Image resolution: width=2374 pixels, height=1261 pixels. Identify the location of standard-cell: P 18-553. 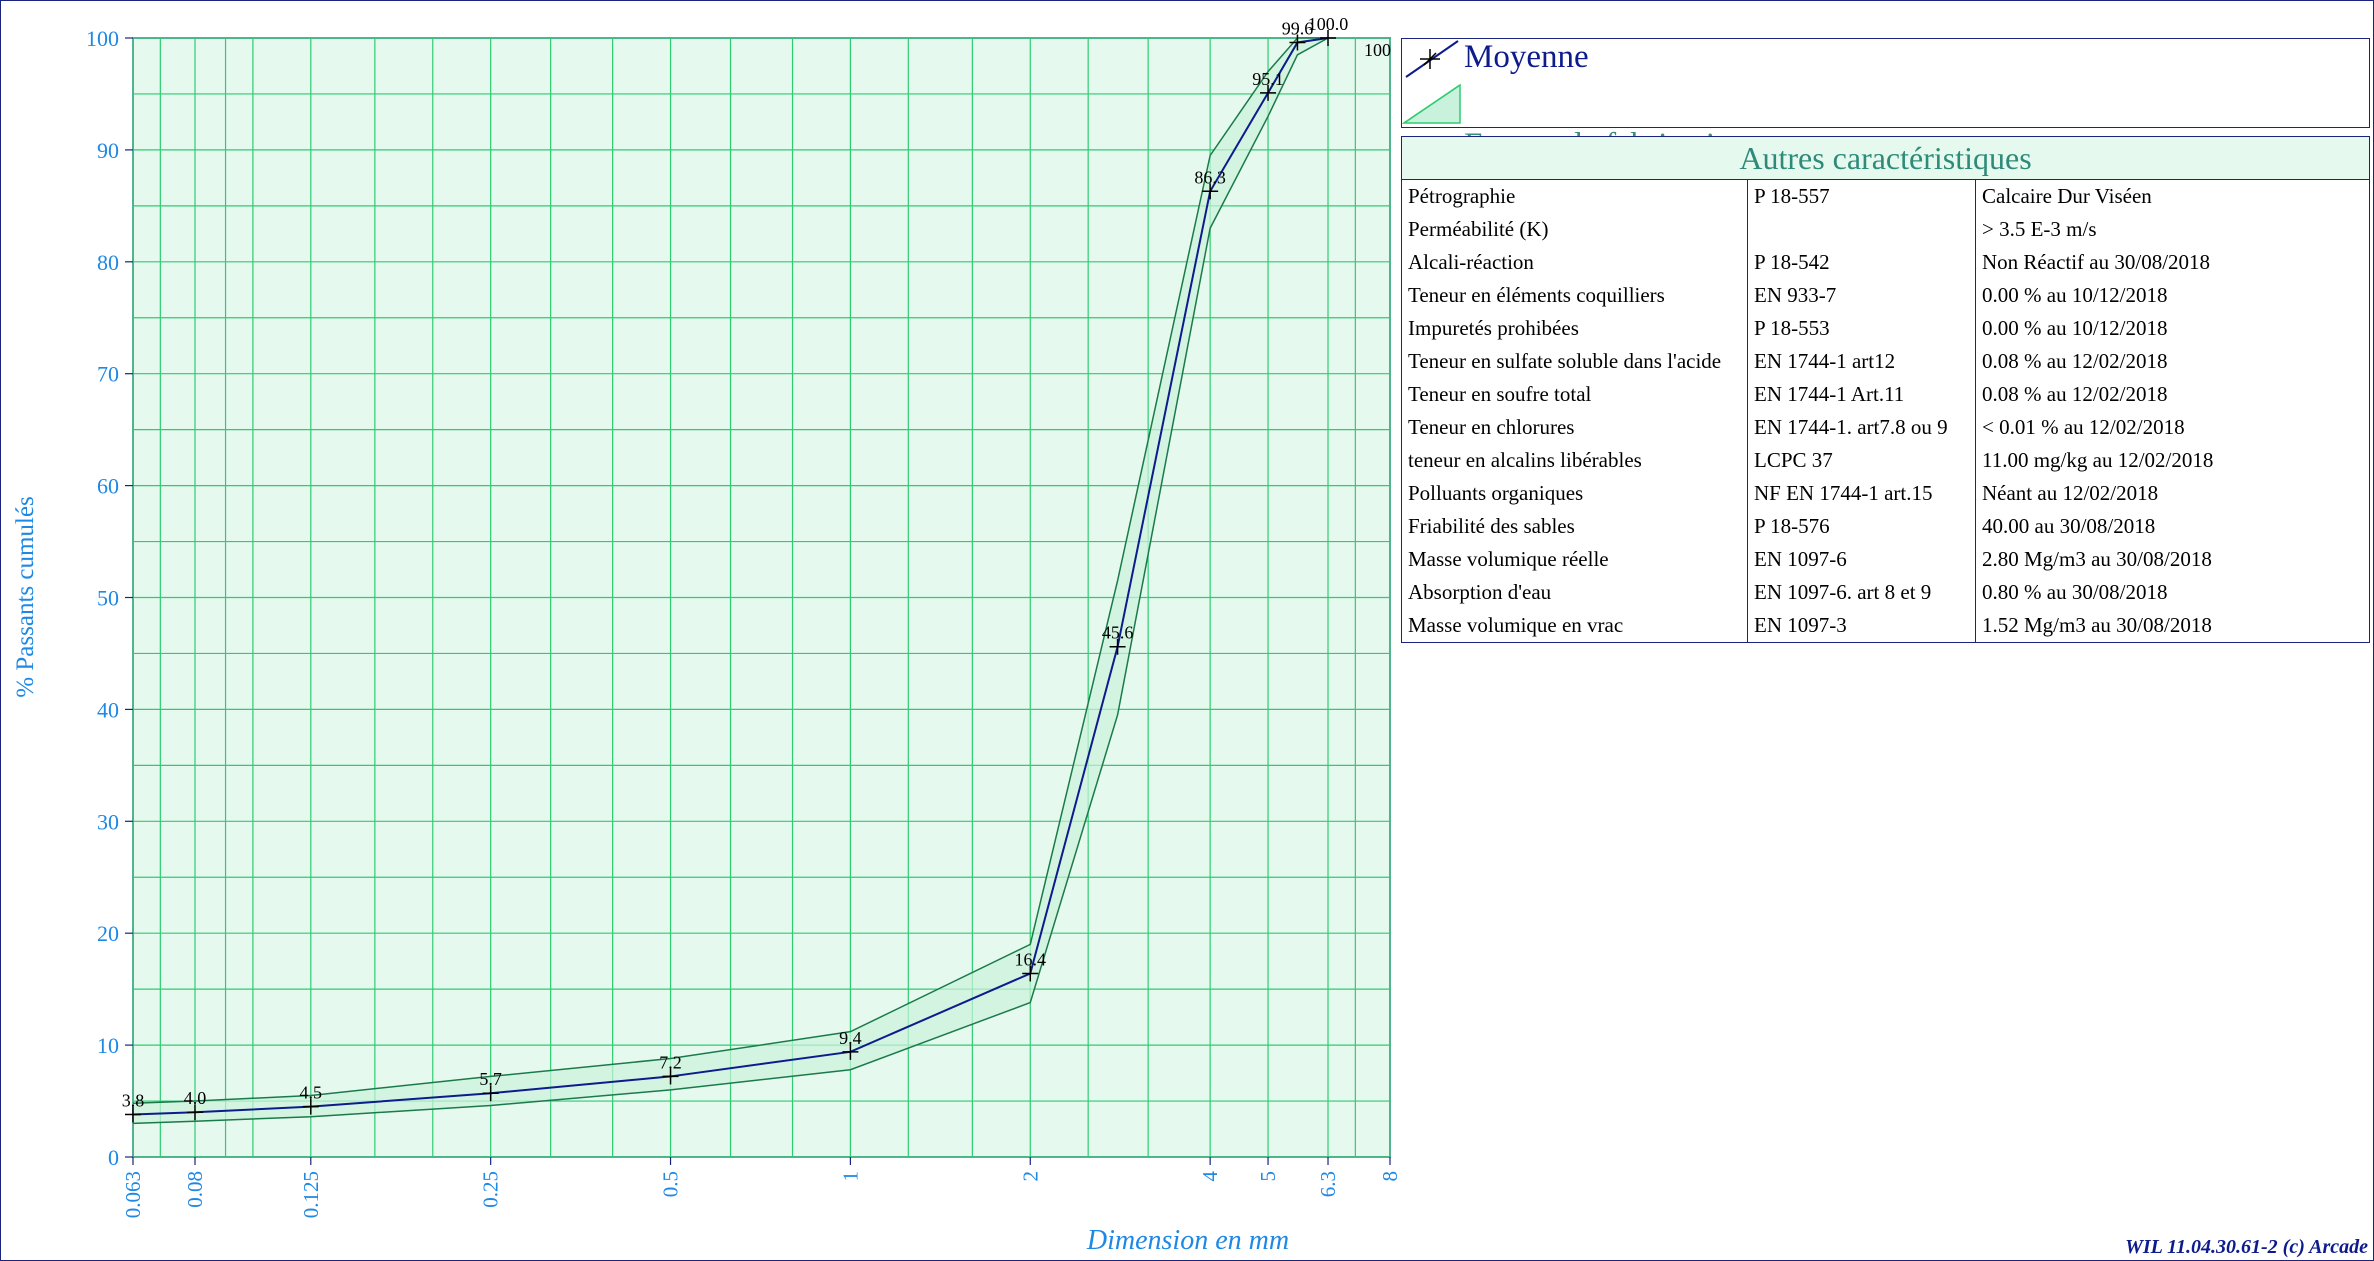
(1861, 328).